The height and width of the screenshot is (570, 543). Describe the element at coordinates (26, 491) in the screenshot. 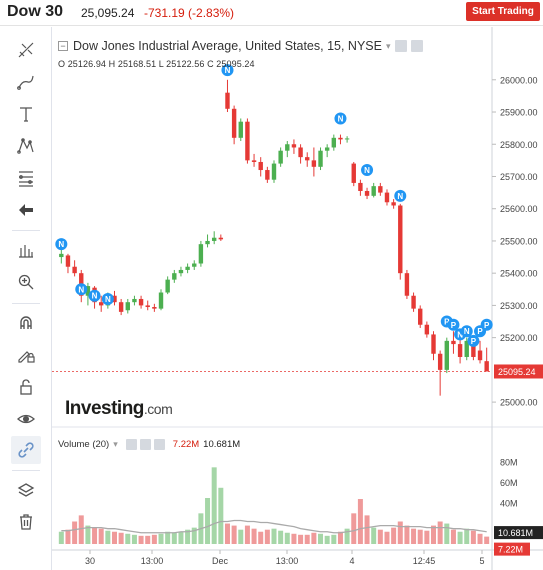

I see `layers-icon` at that location.